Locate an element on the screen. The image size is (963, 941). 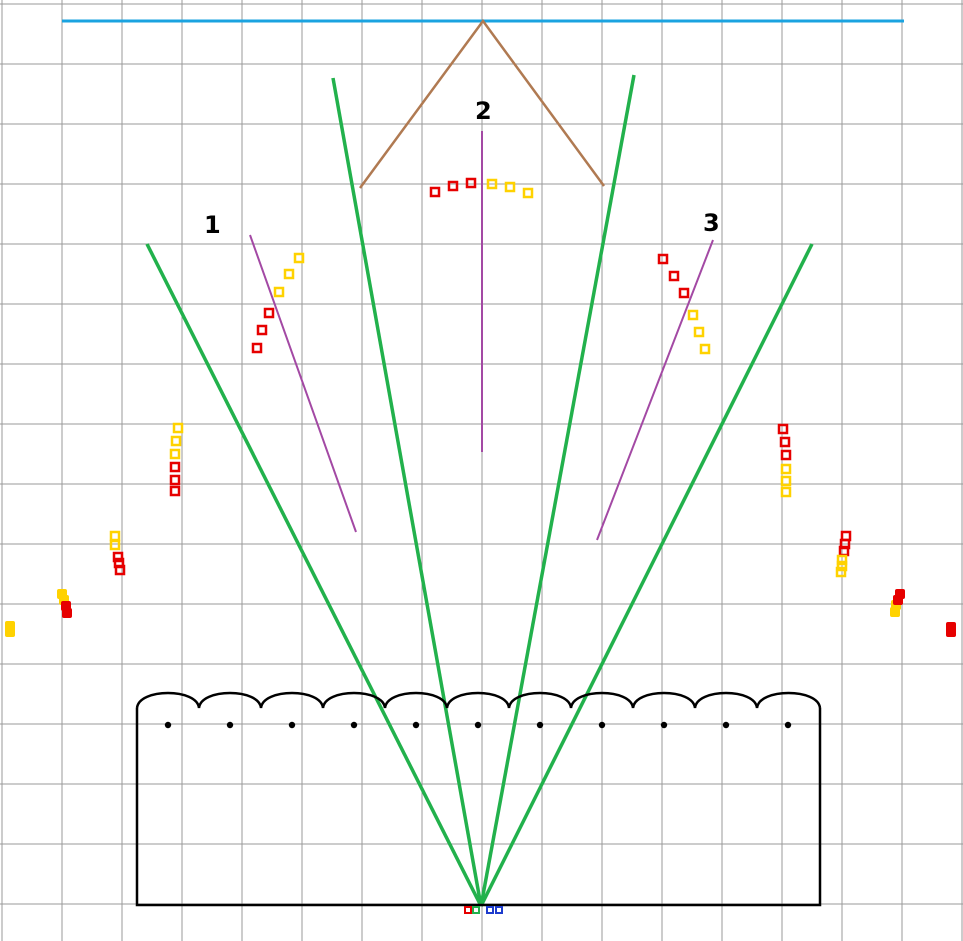
roof-triangle is located at coordinates (482, 103).